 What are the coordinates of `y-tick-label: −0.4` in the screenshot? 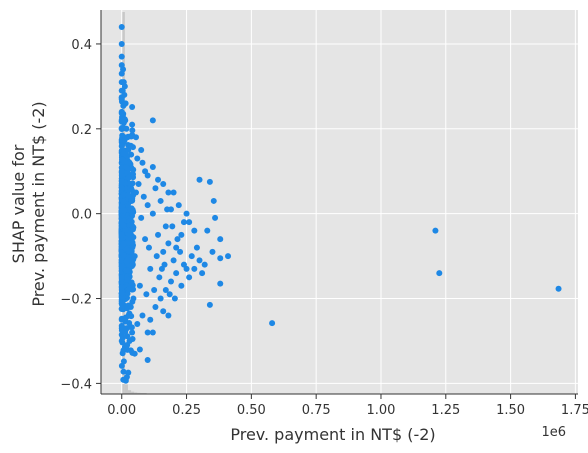 It's located at (76, 384).